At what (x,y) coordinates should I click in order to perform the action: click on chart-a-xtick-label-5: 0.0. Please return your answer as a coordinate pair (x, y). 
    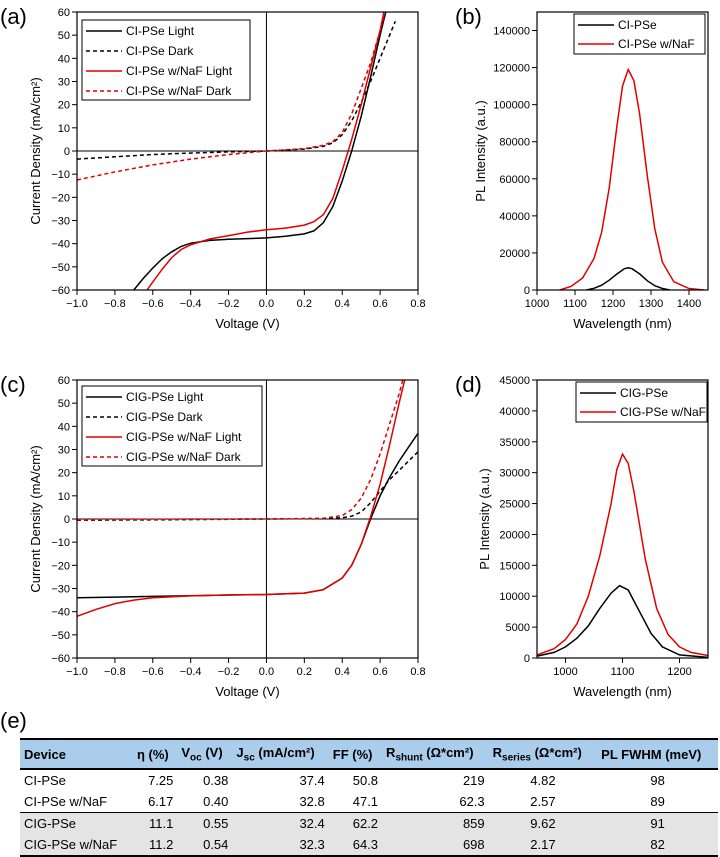
    Looking at the image, I should click on (266, 304).